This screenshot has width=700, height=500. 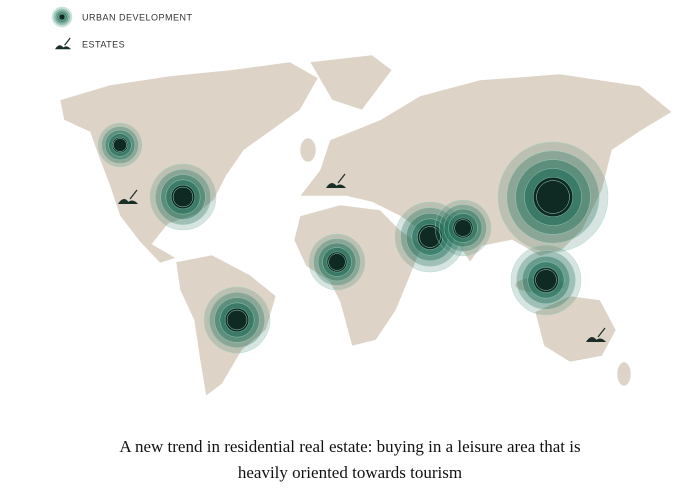 What do you see at coordinates (308, 150) in the screenshot?
I see `uk` at bounding box center [308, 150].